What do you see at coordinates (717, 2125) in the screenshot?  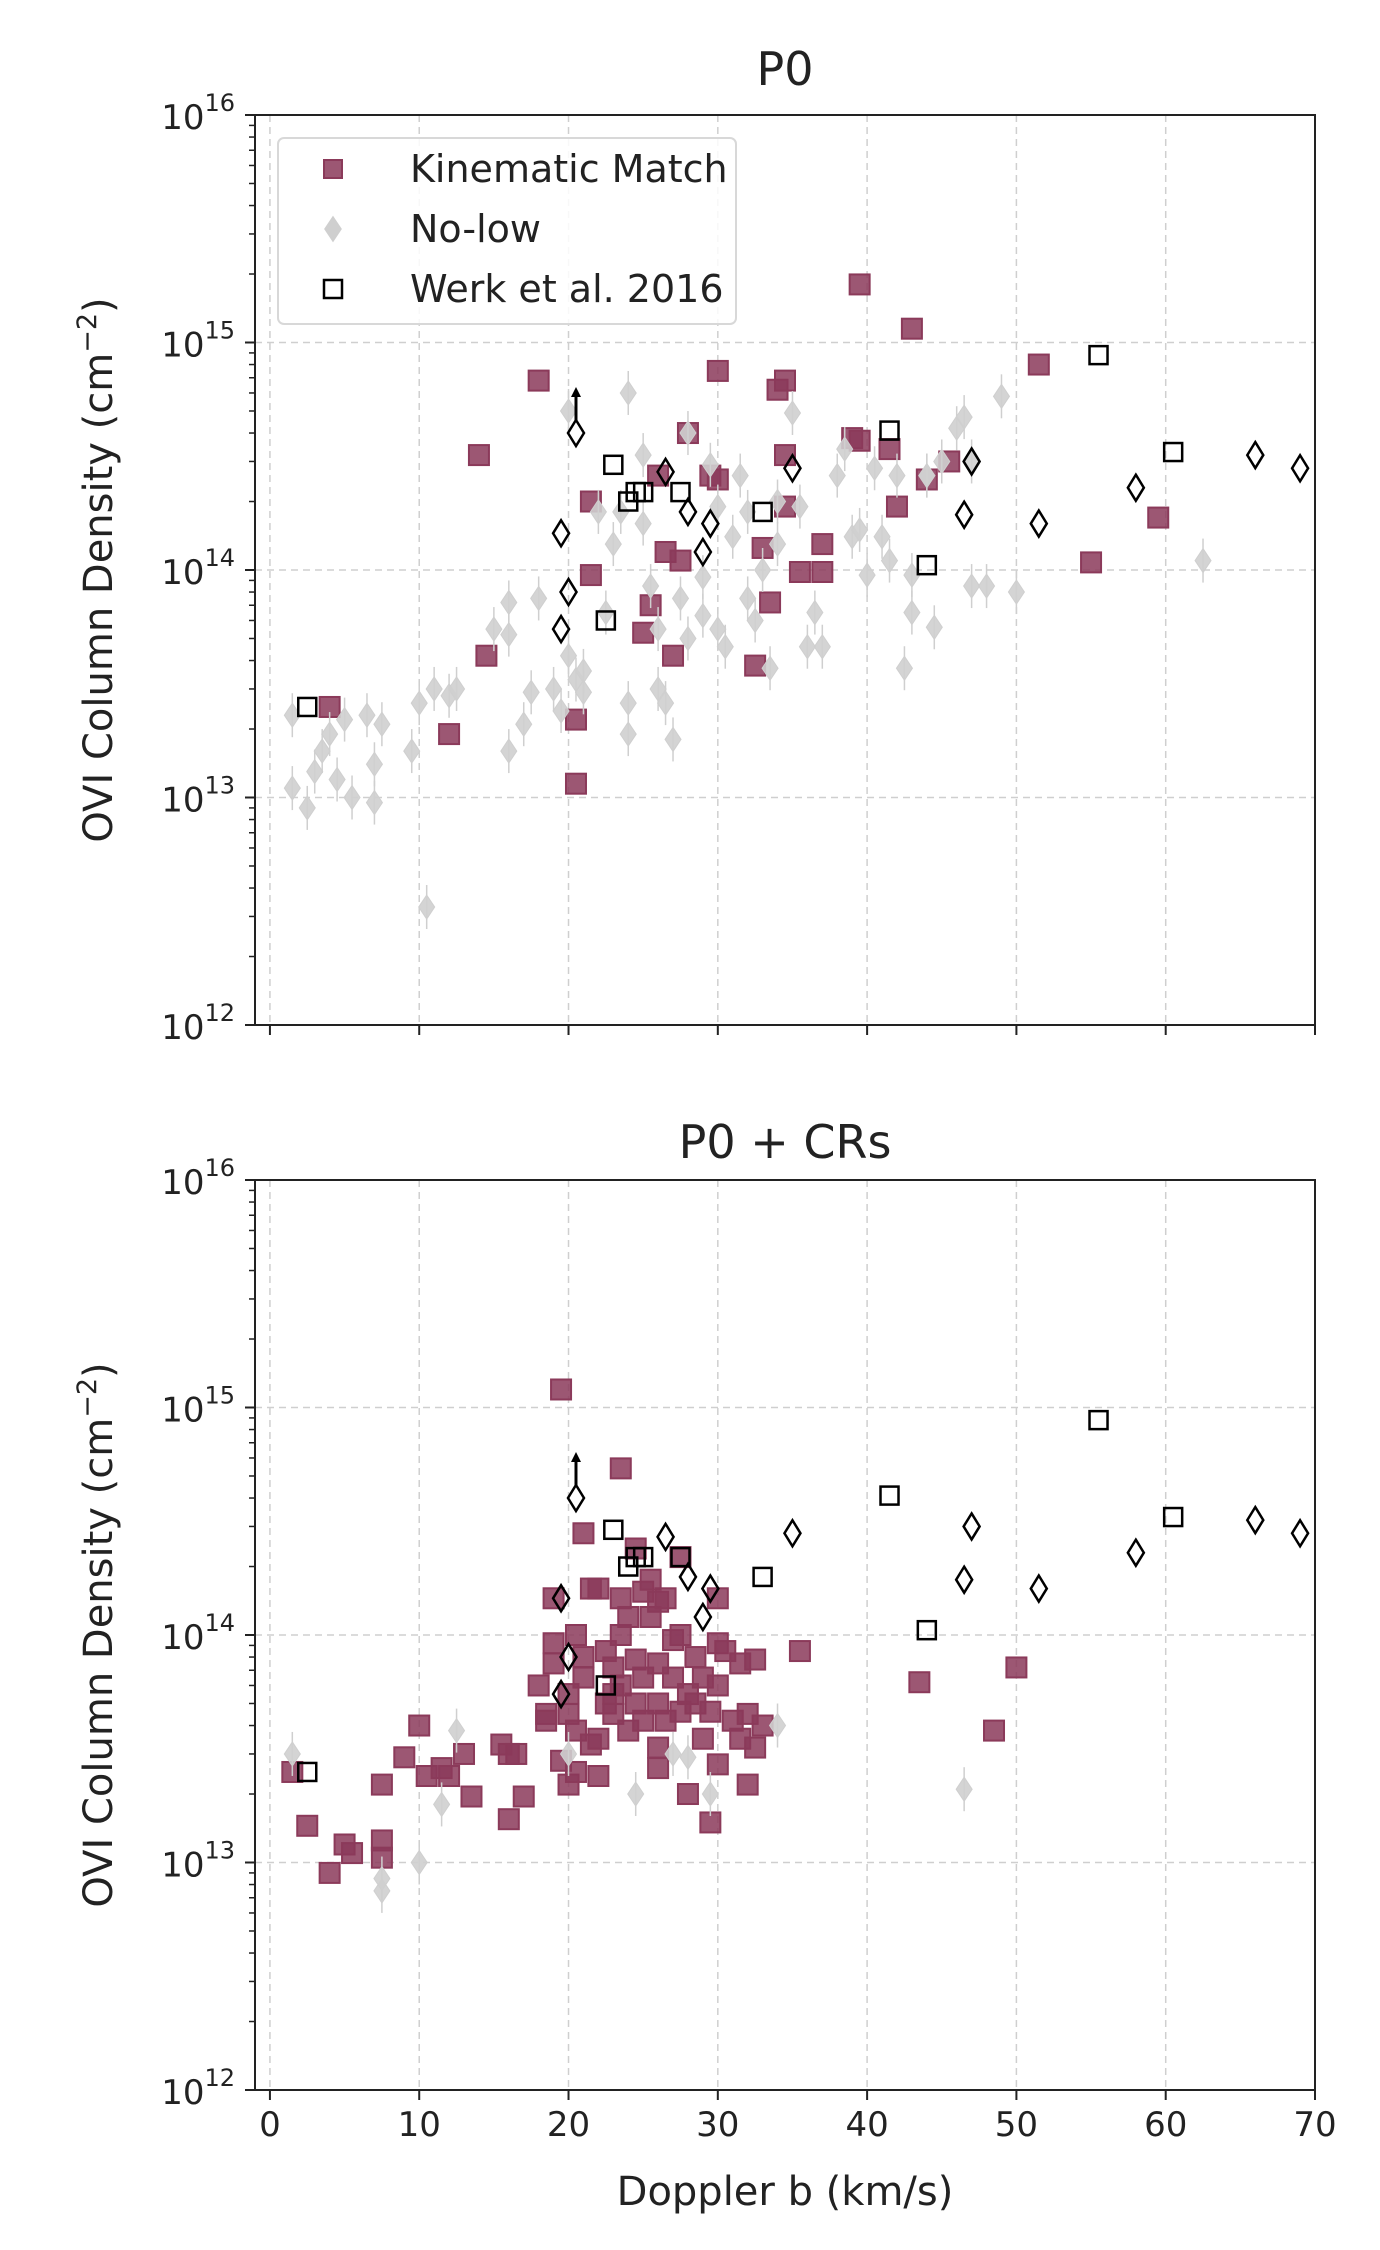 I see `x-tick-label: 30` at bounding box center [717, 2125].